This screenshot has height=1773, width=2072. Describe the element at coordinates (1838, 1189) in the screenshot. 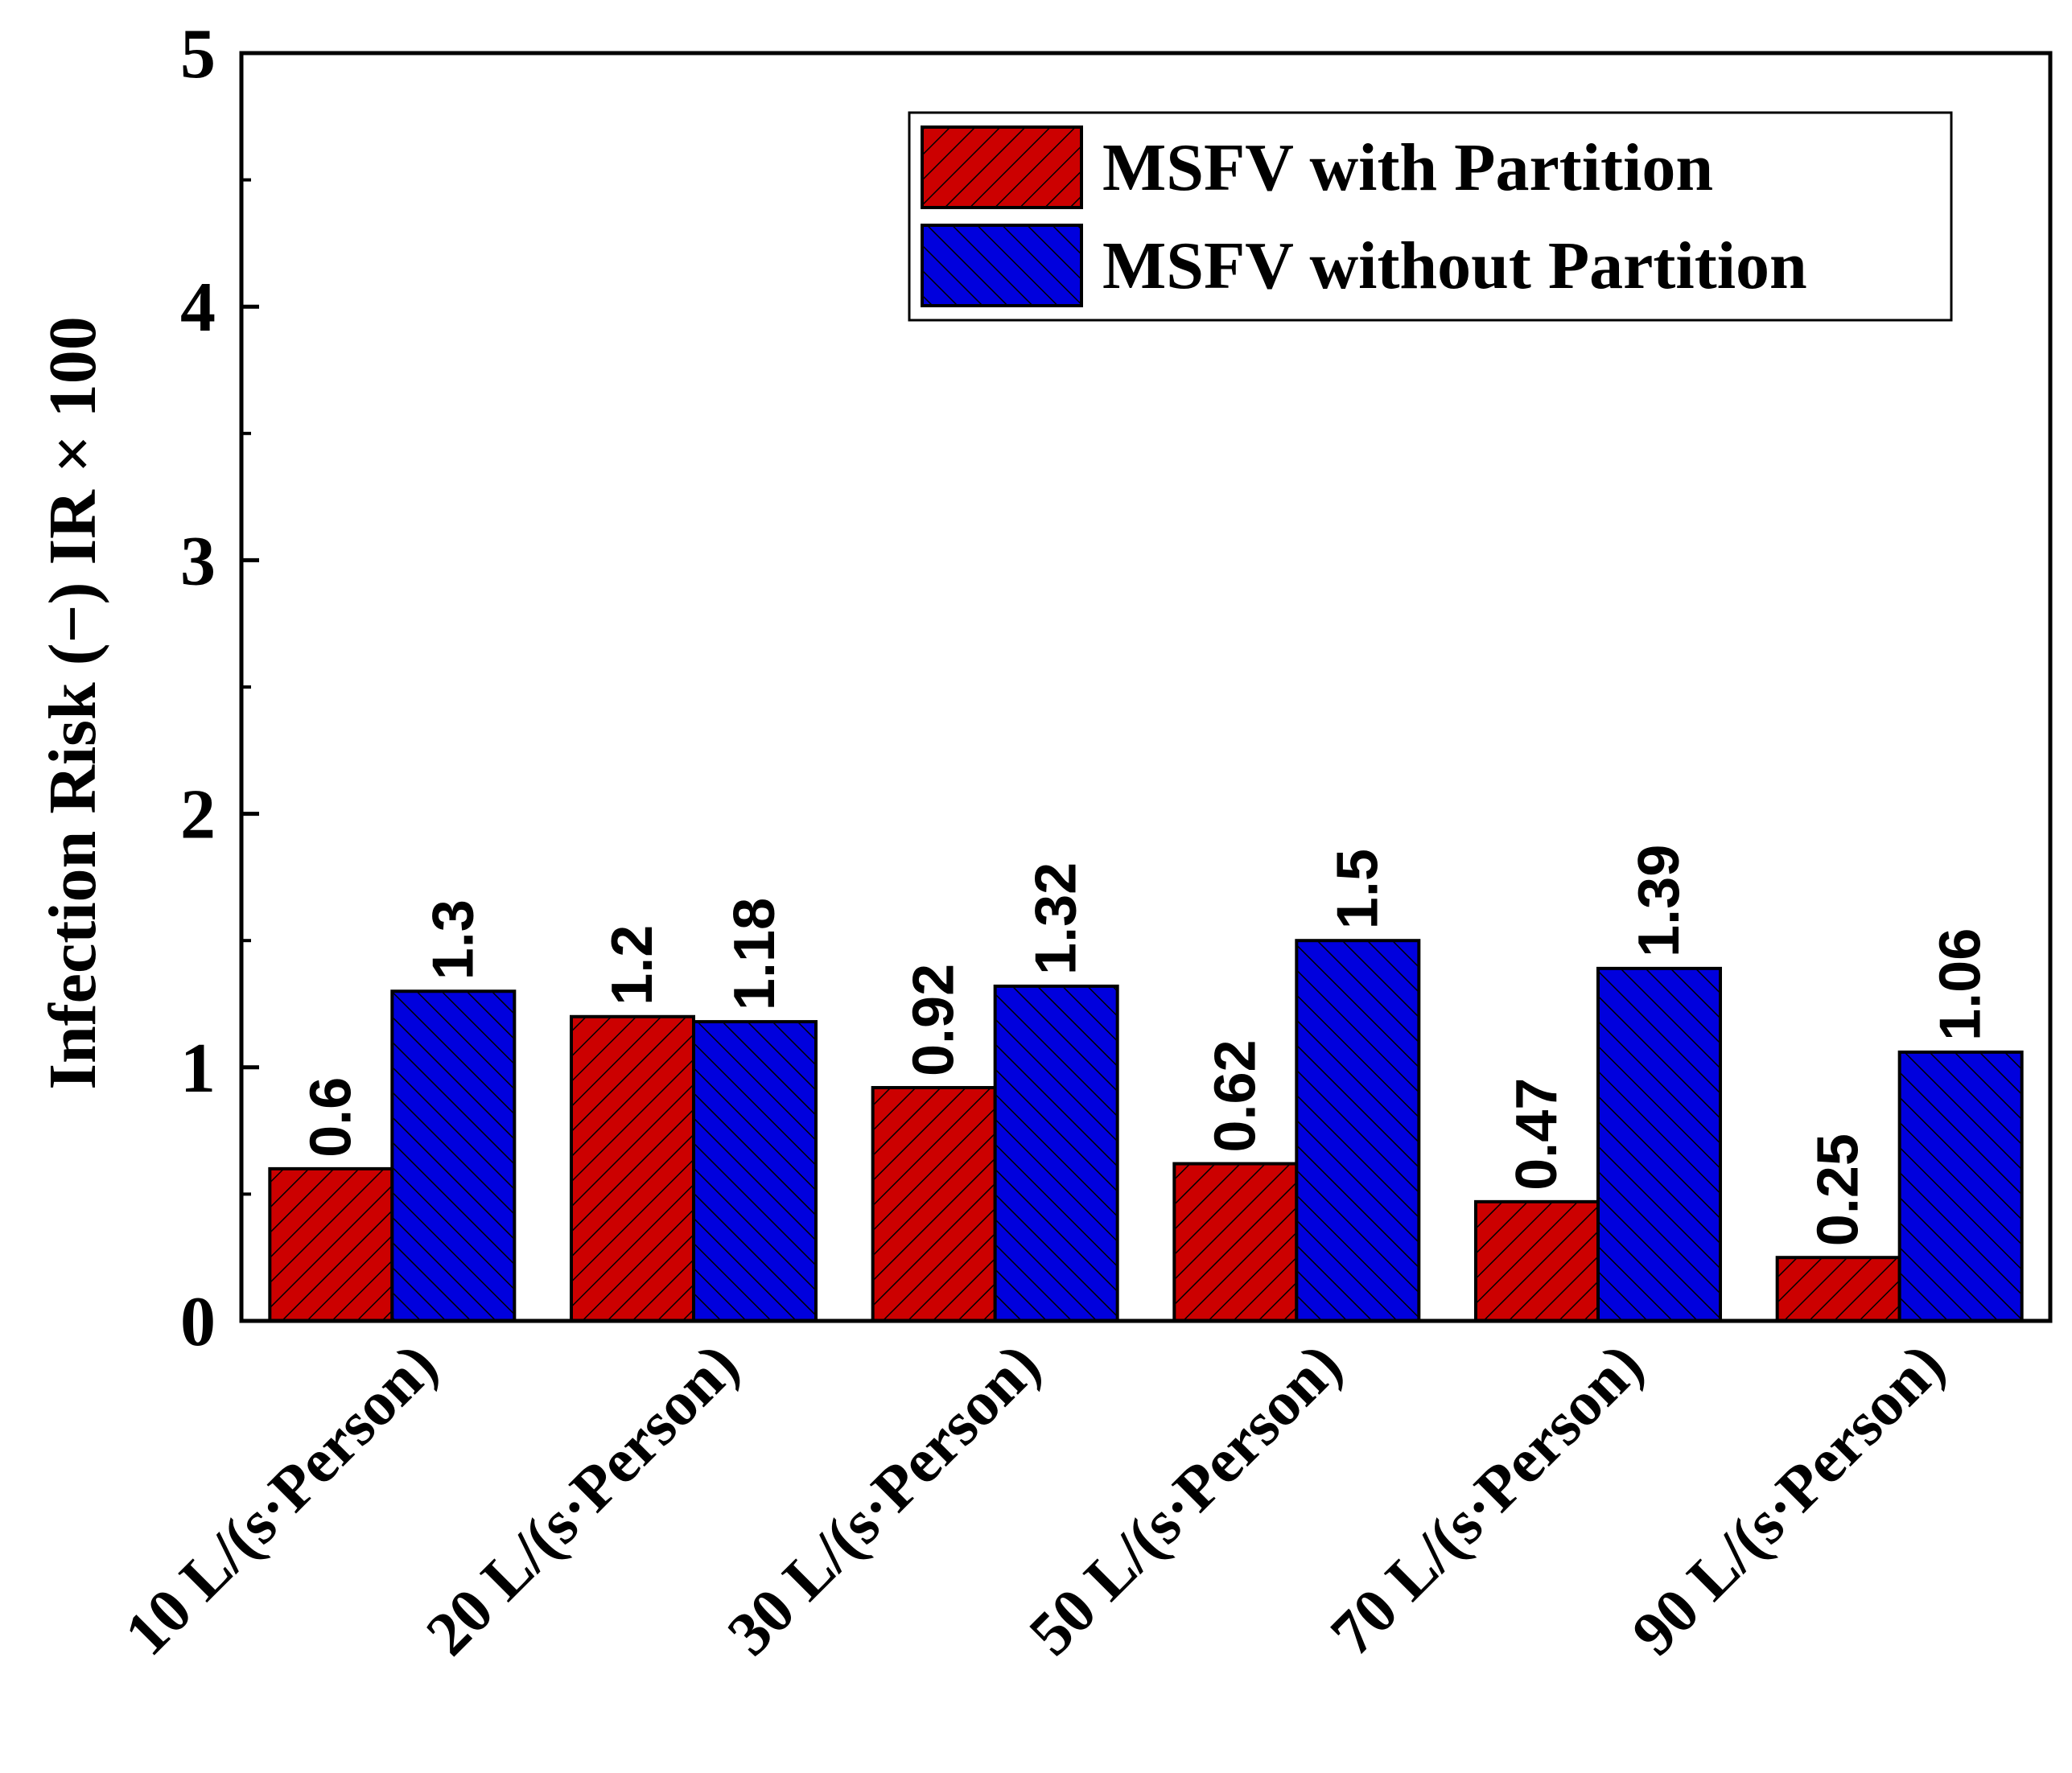

I see `bar-value-label: 0.25` at that location.